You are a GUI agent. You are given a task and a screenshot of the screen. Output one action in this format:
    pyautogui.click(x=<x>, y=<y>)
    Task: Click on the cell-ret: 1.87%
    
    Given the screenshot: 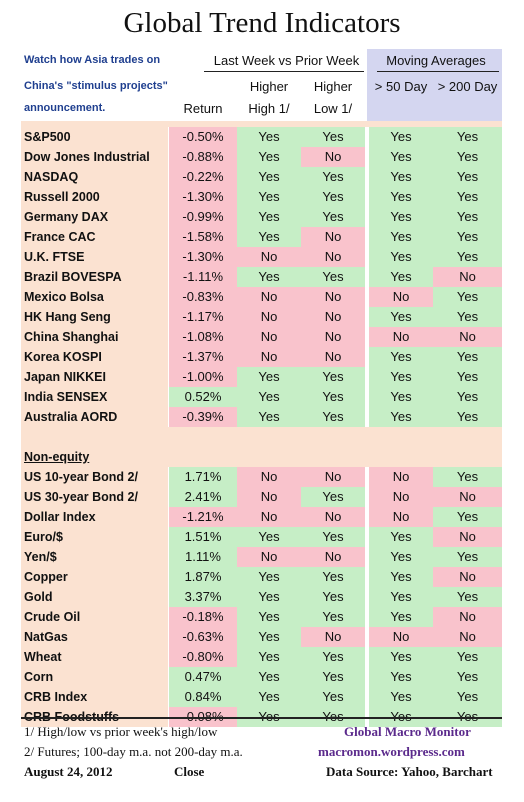 What is the action you would take?
    pyautogui.click(x=203, y=577)
    